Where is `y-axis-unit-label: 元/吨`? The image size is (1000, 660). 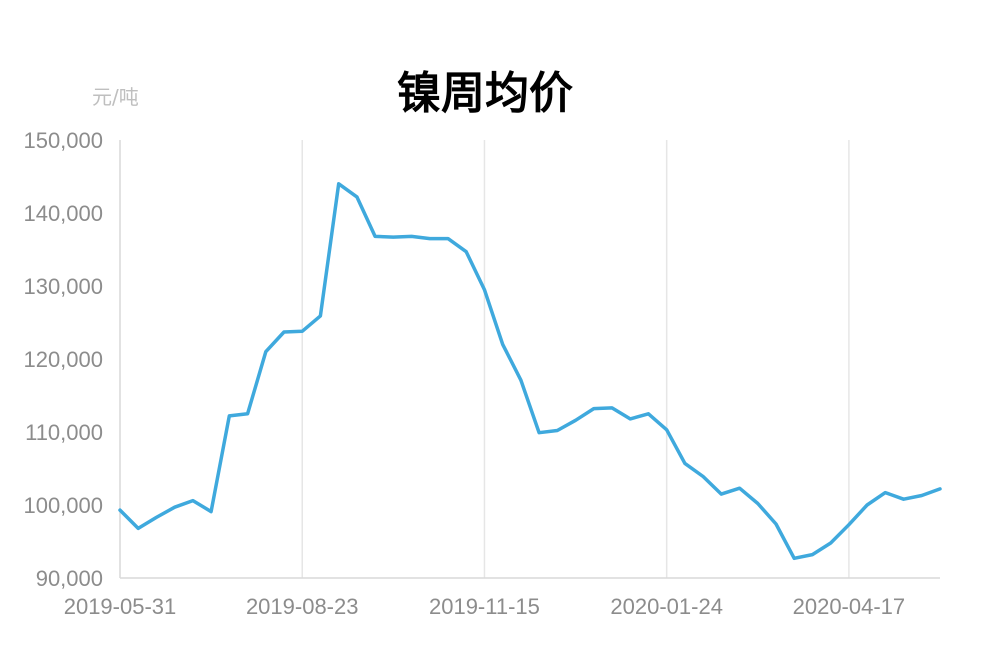 y-axis-unit-label: 元/吨 is located at coordinates (115, 97).